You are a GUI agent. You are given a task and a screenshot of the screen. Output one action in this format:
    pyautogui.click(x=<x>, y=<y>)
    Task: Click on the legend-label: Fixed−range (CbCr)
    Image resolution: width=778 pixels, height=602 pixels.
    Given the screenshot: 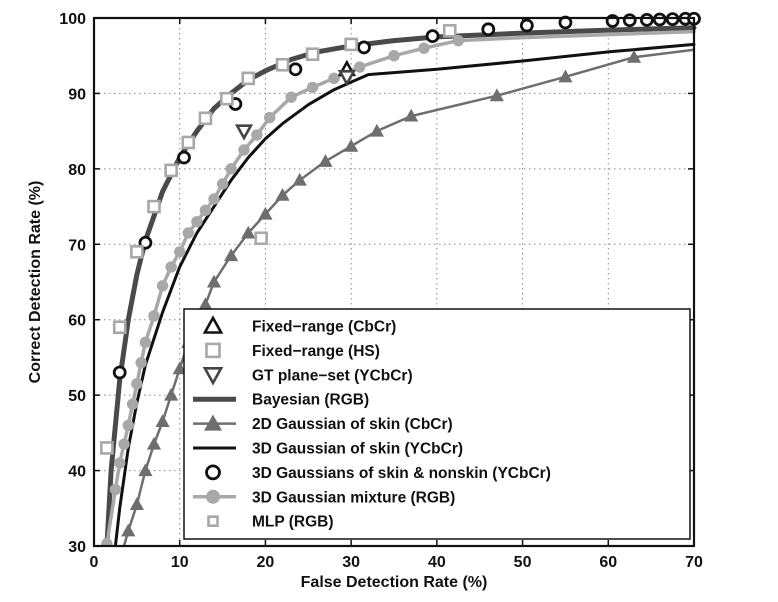 What is the action you would take?
    pyautogui.click(x=324, y=327)
    